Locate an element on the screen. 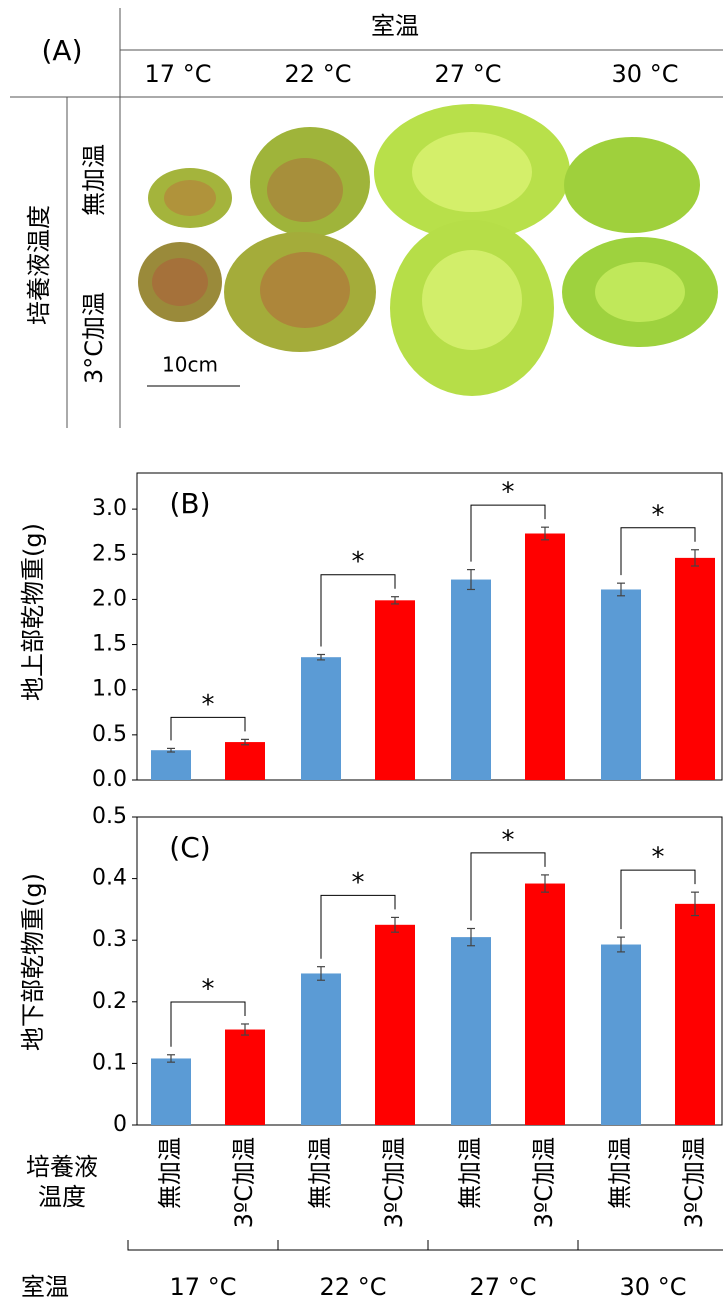  y-tick-label: 3.0 is located at coordinates (109, 508).